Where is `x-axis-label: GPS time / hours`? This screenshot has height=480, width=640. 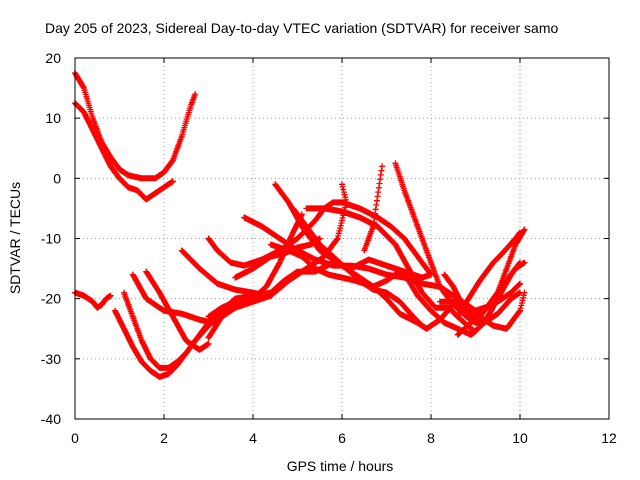
x-axis-label: GPS time / hours is located at coordinates (340, 466).